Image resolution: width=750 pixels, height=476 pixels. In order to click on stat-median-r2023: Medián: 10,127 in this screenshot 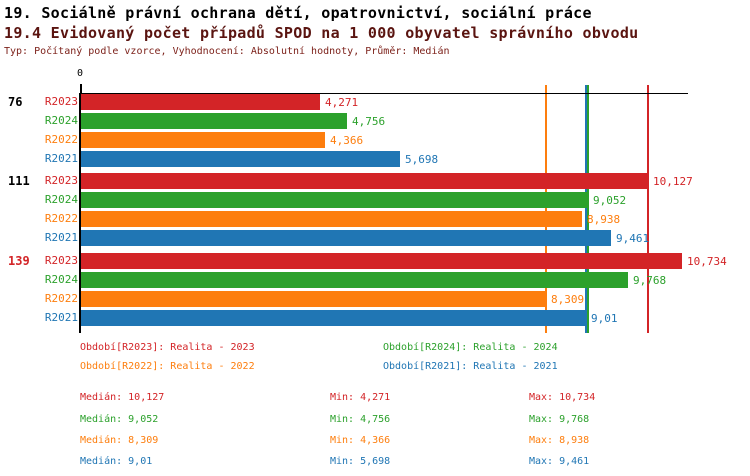, I will do `click(122, 397)`.